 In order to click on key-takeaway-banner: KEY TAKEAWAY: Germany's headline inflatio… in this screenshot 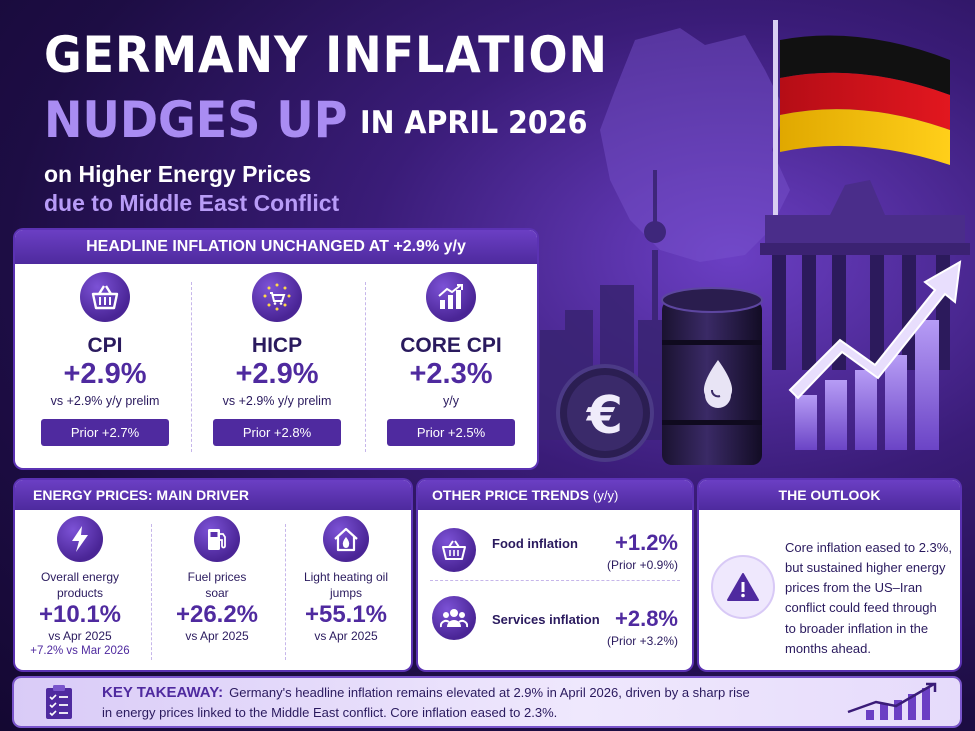, I will do `click(487, 702)`.